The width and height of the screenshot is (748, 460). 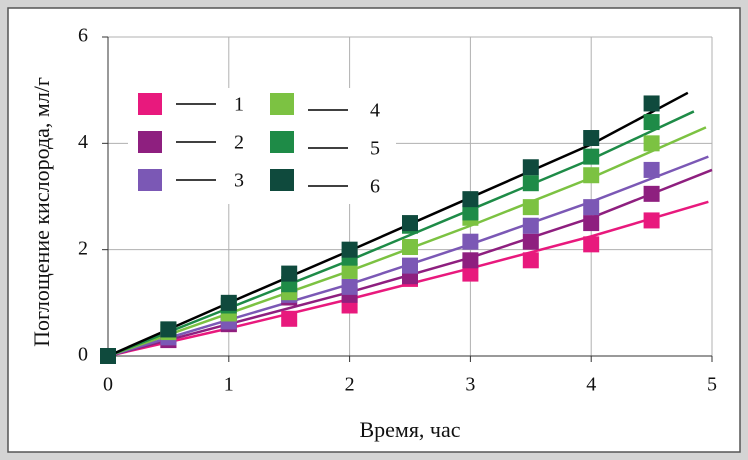 What do you see at coordinates (83, 355) in the screenshot?
I see `y-tick-label: 0` at bounding box center [83, 355].